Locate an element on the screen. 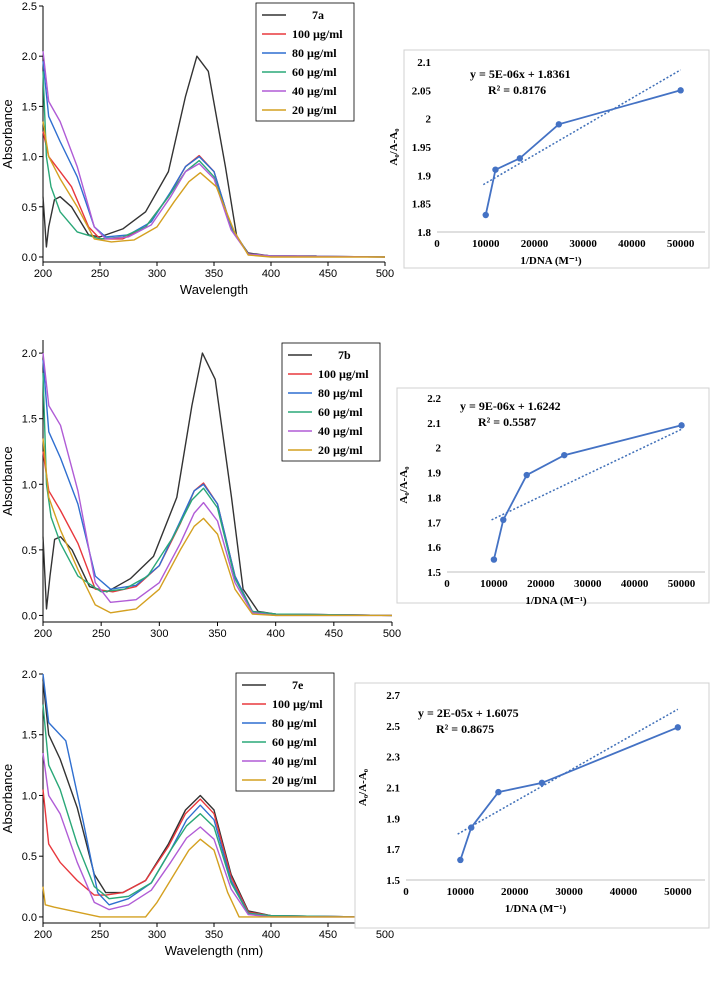 Image resolution: width=714 pixels, height=992 pixels. y-tick-label: 2.0 is located at coordinates (29, 354).